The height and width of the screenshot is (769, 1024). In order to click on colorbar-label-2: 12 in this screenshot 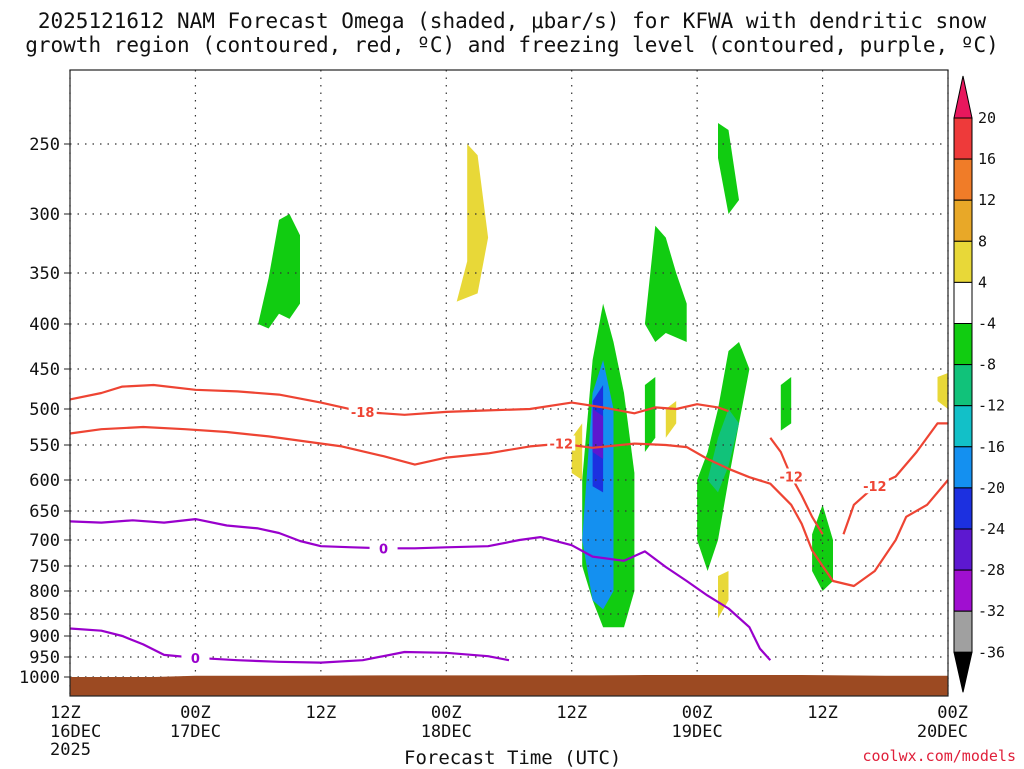, I will do `click(987, 200)`.